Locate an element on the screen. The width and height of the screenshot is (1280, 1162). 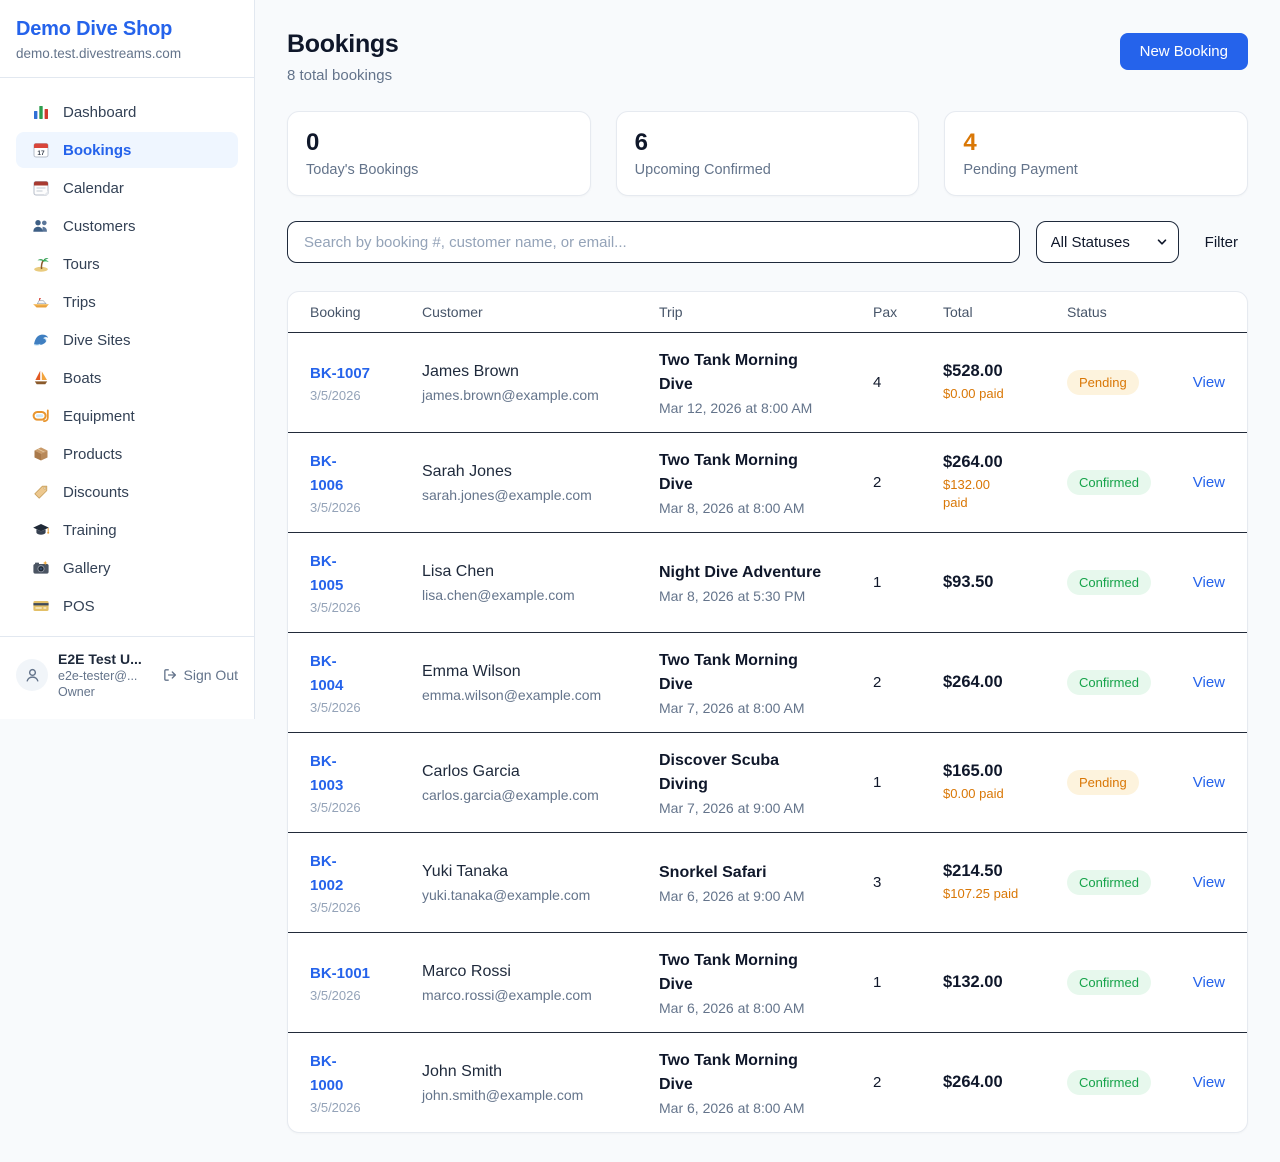
status-filter: All Statuses is located at coordinates (1107, 242).